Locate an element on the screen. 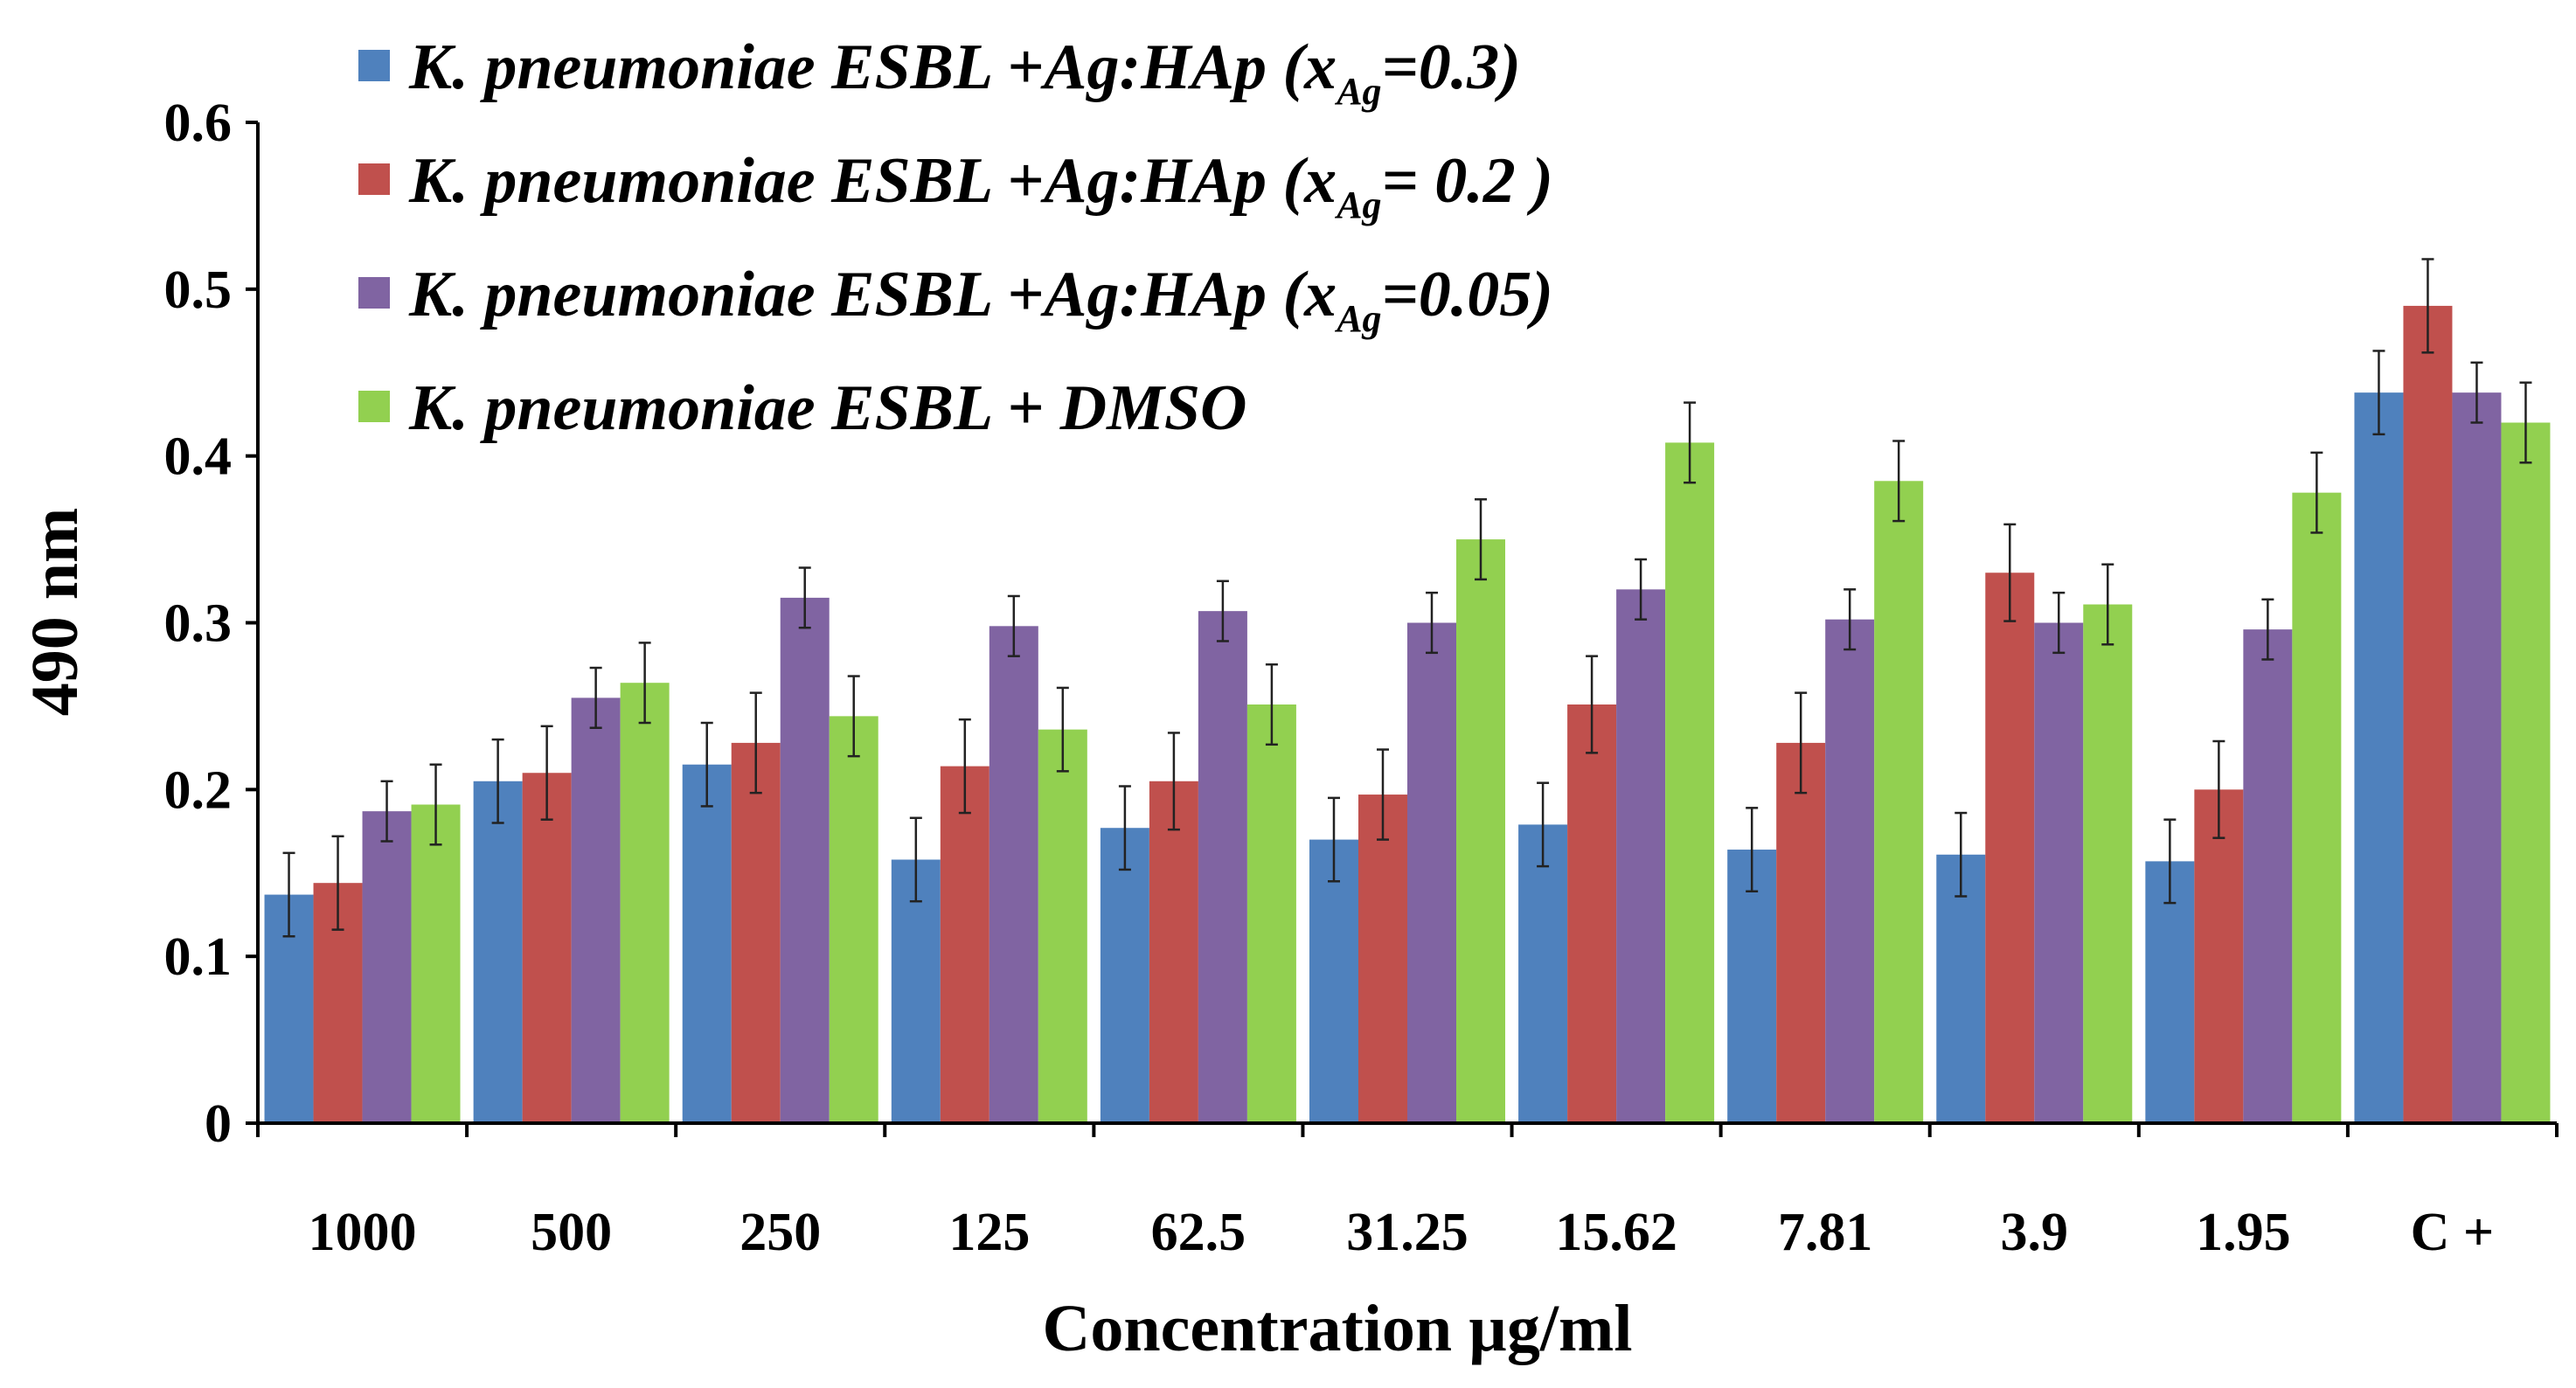  x-tick-label: 15.62 is located at coordinates (1616, 1233).